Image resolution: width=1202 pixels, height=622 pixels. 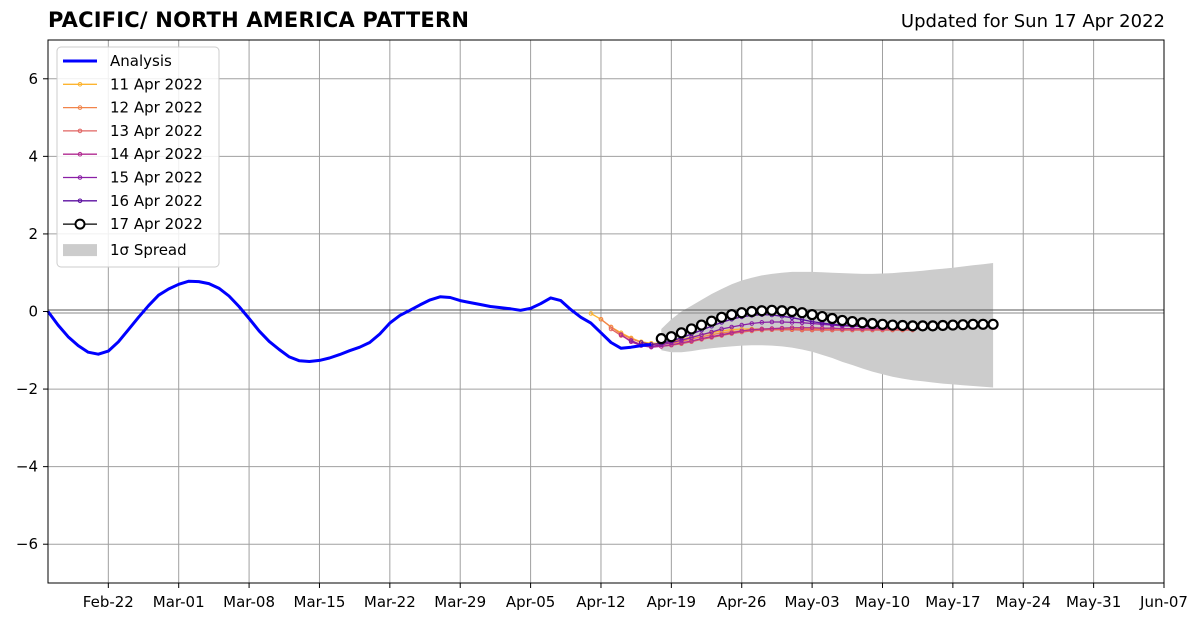 I want to click on x-tick-label: May-10, so click(x=882, y=602).